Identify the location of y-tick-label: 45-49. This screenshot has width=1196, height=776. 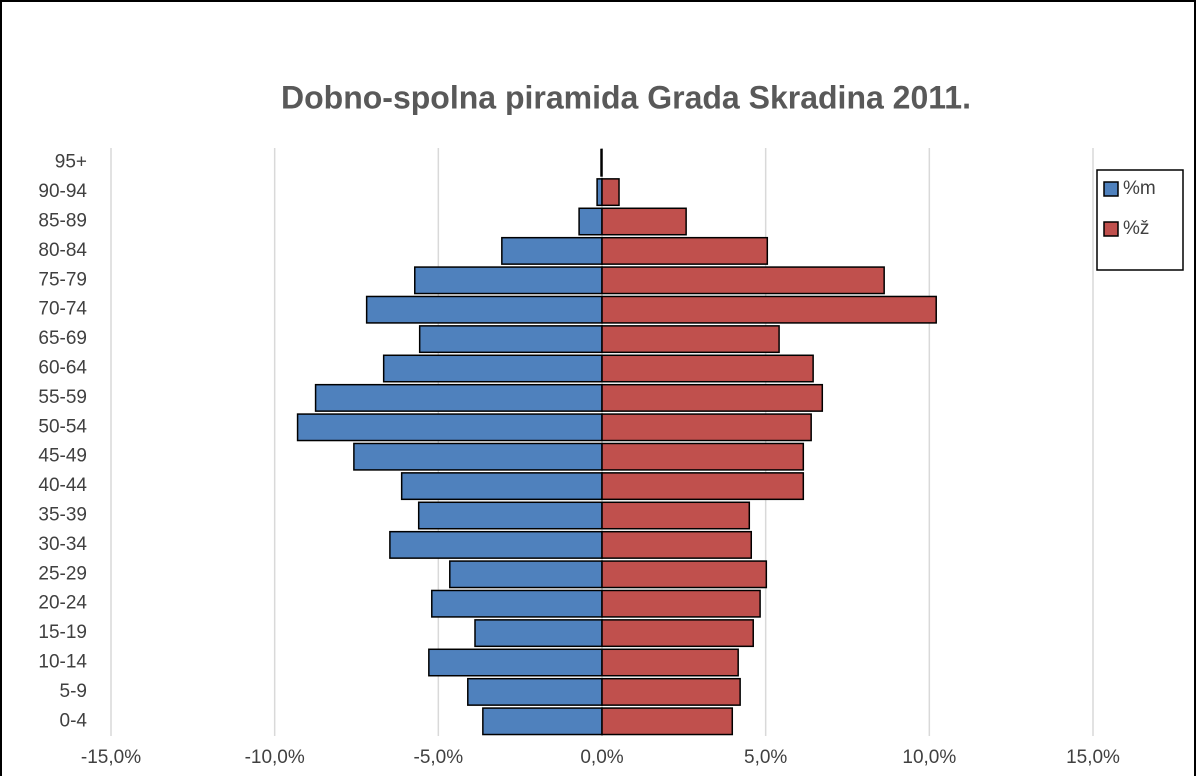
(62, 456).